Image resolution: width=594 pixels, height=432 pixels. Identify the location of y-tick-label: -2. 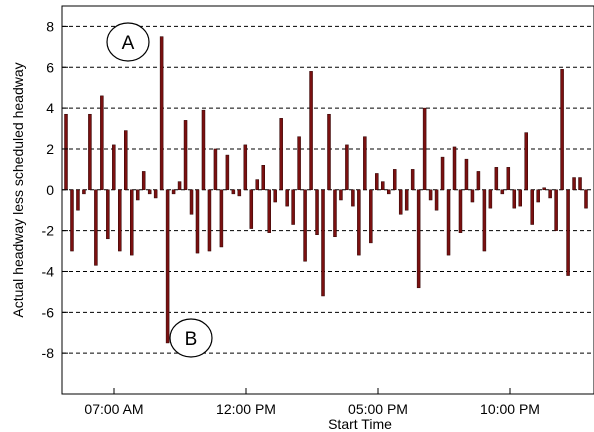
(48, 231).